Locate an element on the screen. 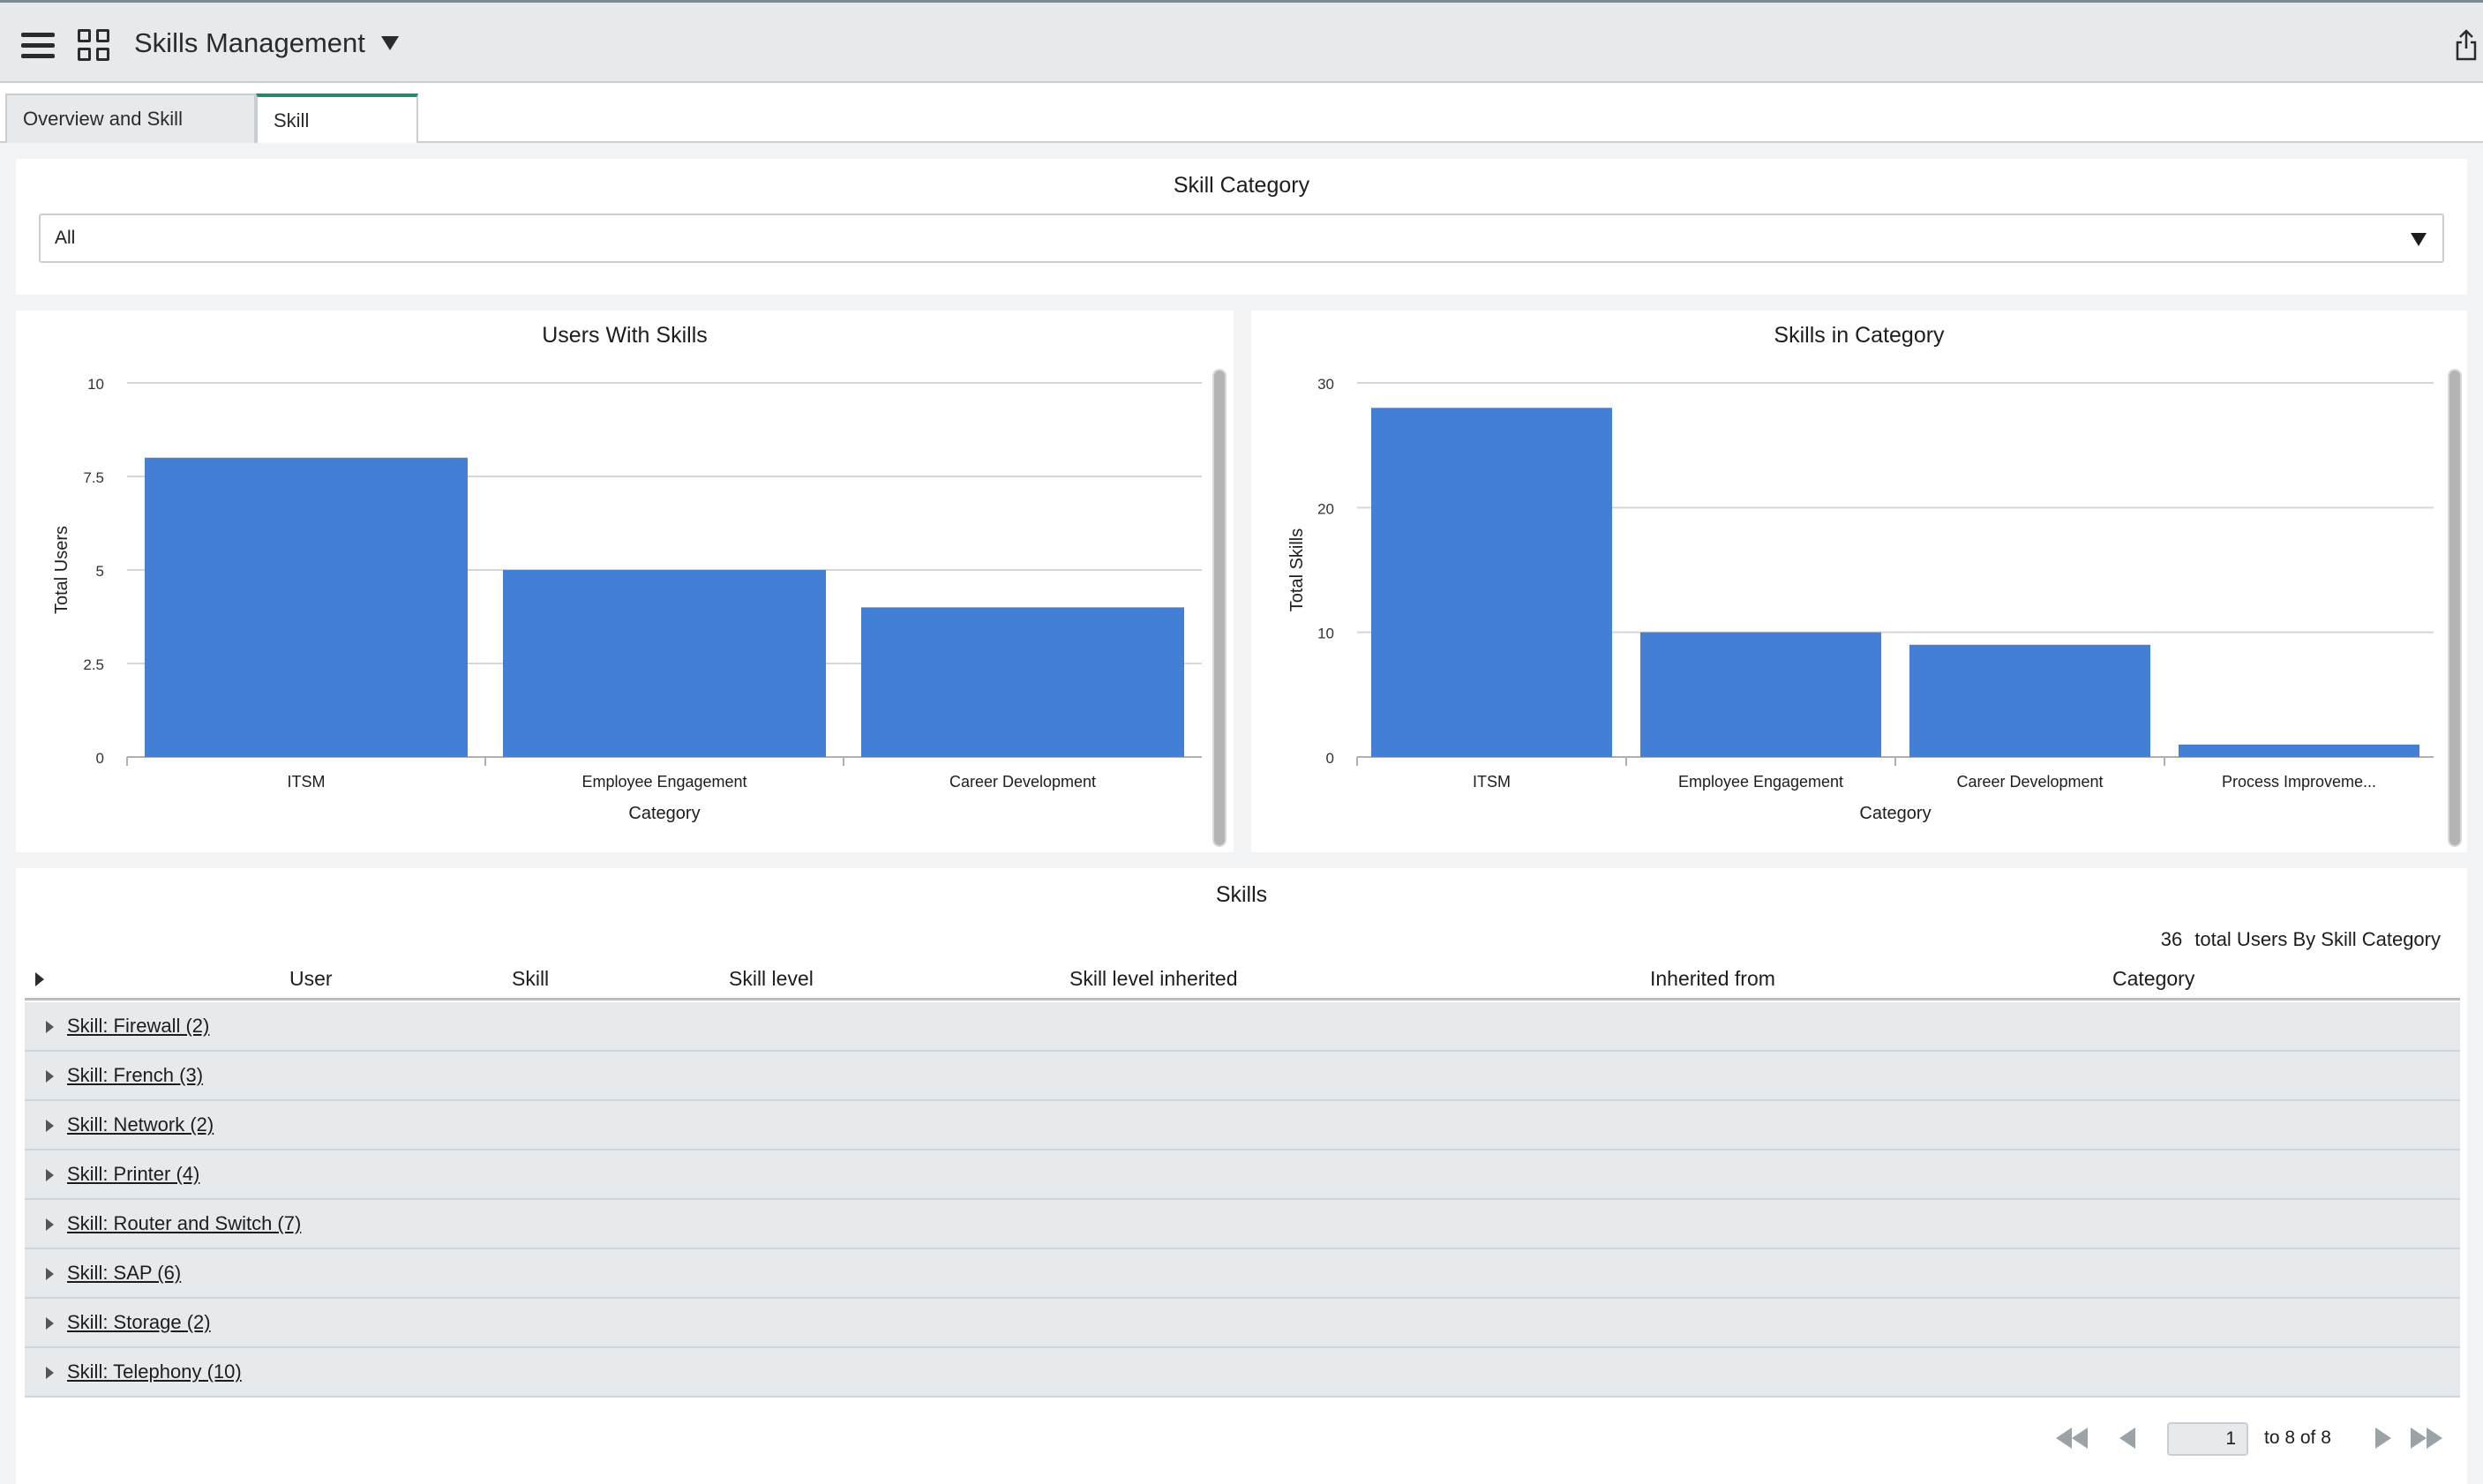  skill-group-link: Skill: Printer (4) is located at coordinates (133, 1174).